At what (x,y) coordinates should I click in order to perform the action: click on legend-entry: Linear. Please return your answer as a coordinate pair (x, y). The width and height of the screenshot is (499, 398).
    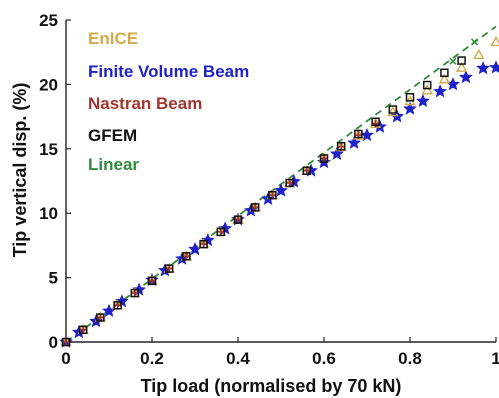
    Looking at the image, I should click on (113, 164).